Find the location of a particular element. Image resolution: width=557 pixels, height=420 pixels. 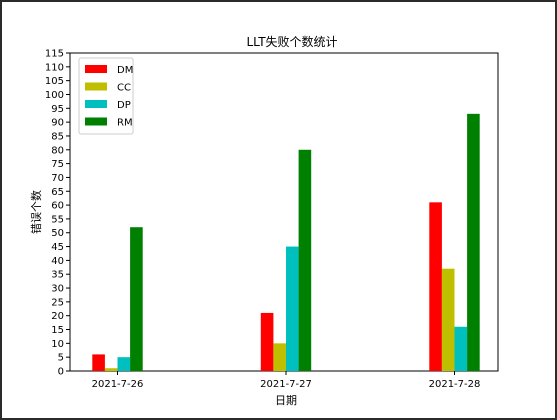

legend-label-dp: DP is located at coordinates (124, 105).